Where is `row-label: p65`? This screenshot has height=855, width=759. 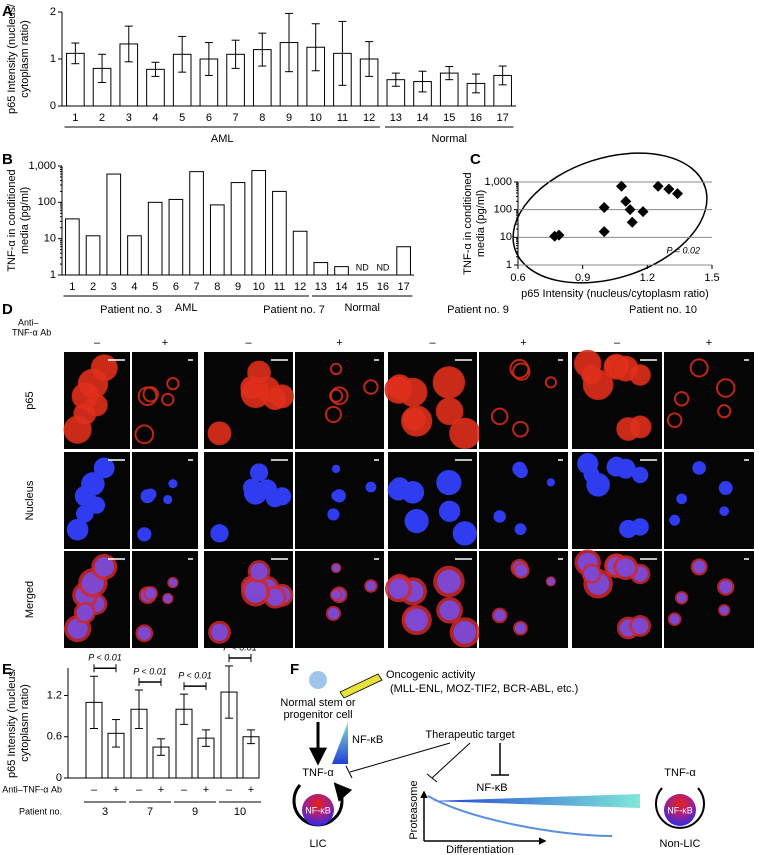
row-label: p65 is located at coordinates (30, 400).